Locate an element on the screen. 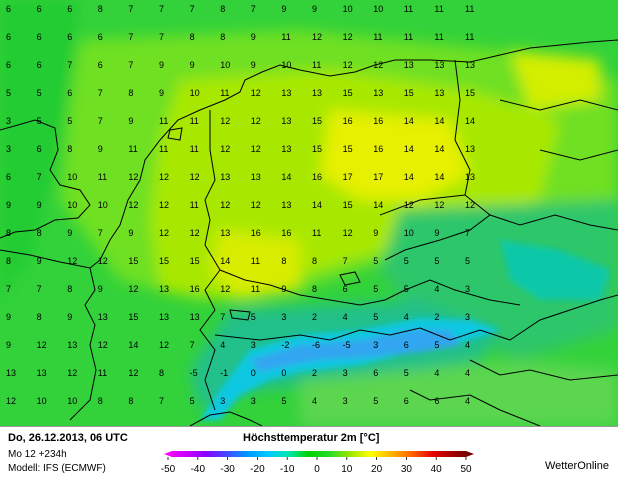  cool-zone-west is located at coordinates (40, 150).